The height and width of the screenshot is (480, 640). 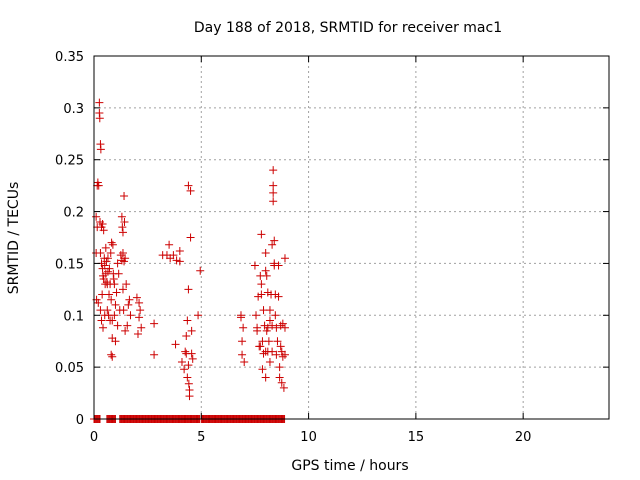 I want to click on y-tick-label: 0.1, so click(x=73, y=316).